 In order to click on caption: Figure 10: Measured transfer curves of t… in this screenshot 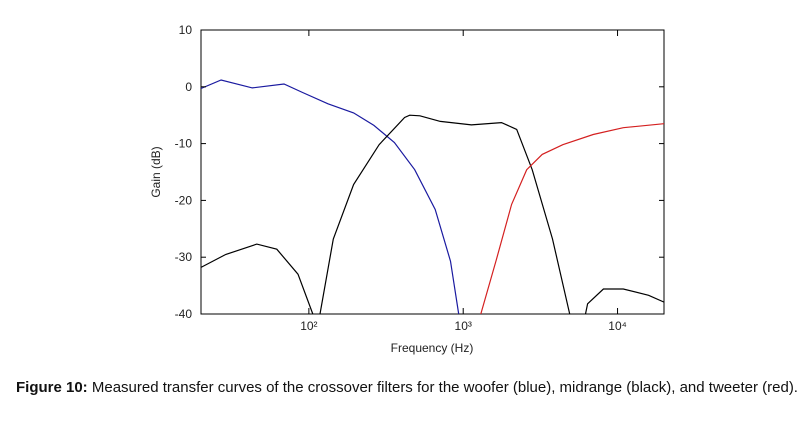, I will do `click(408, 387)`.